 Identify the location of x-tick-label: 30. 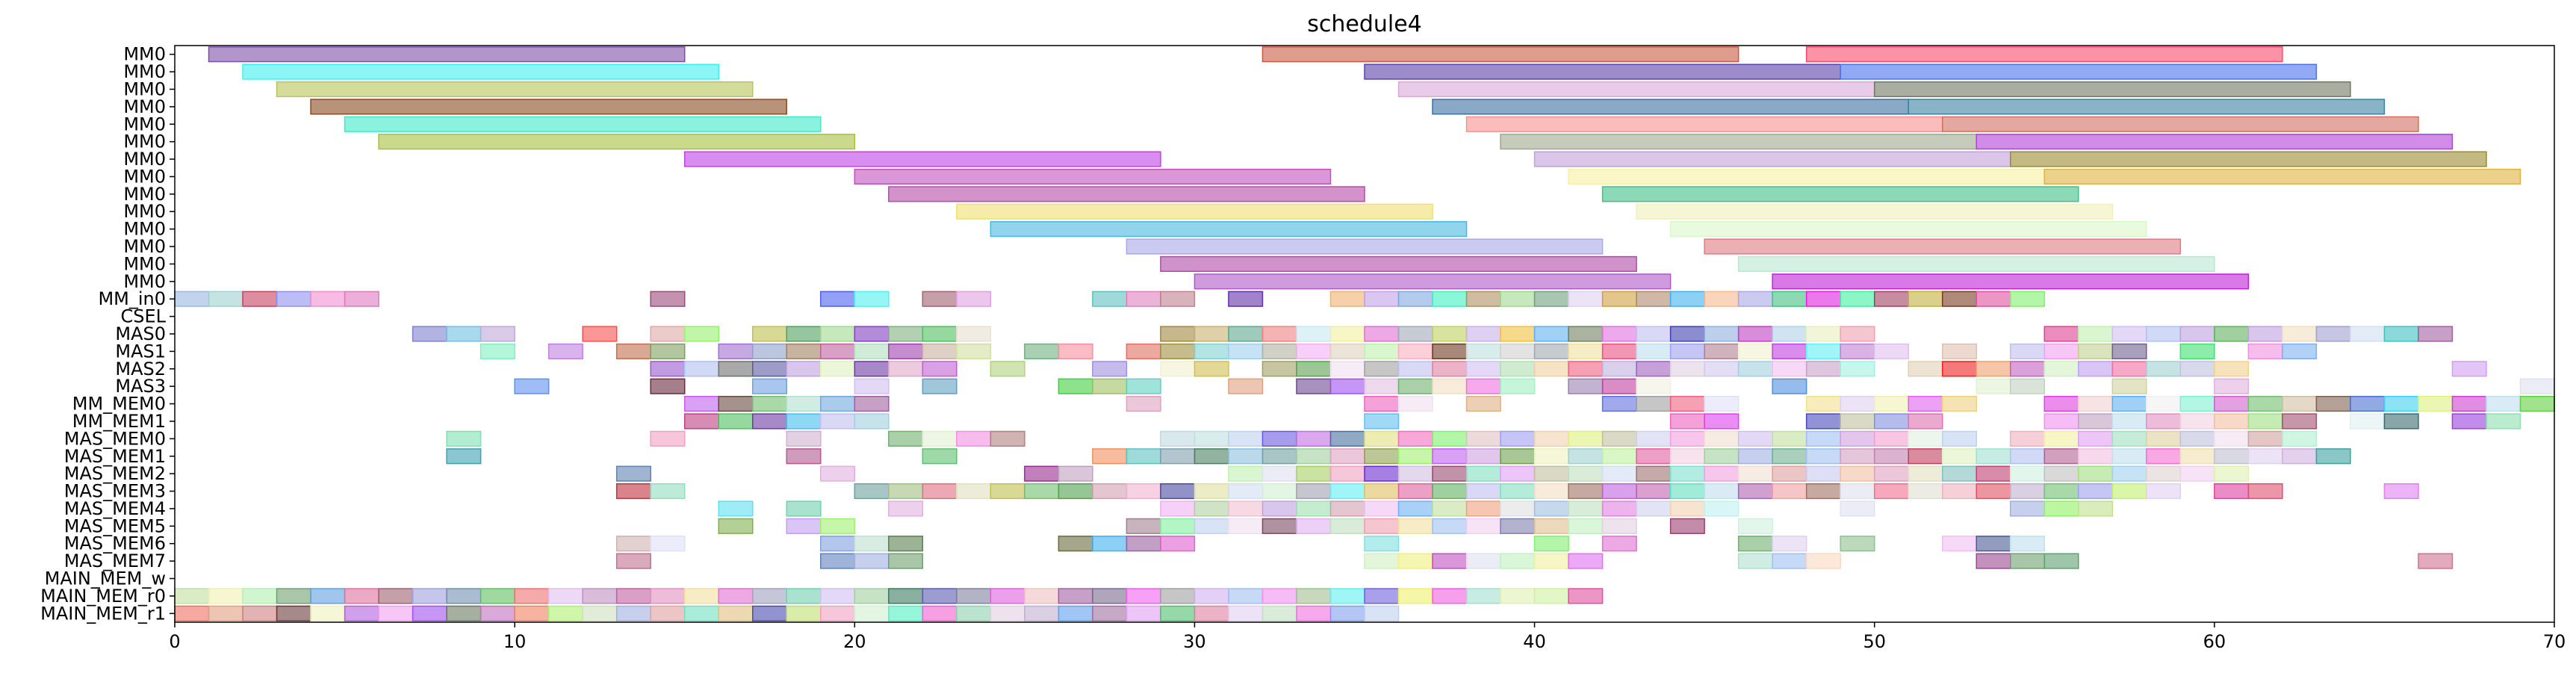
(1194, 641).